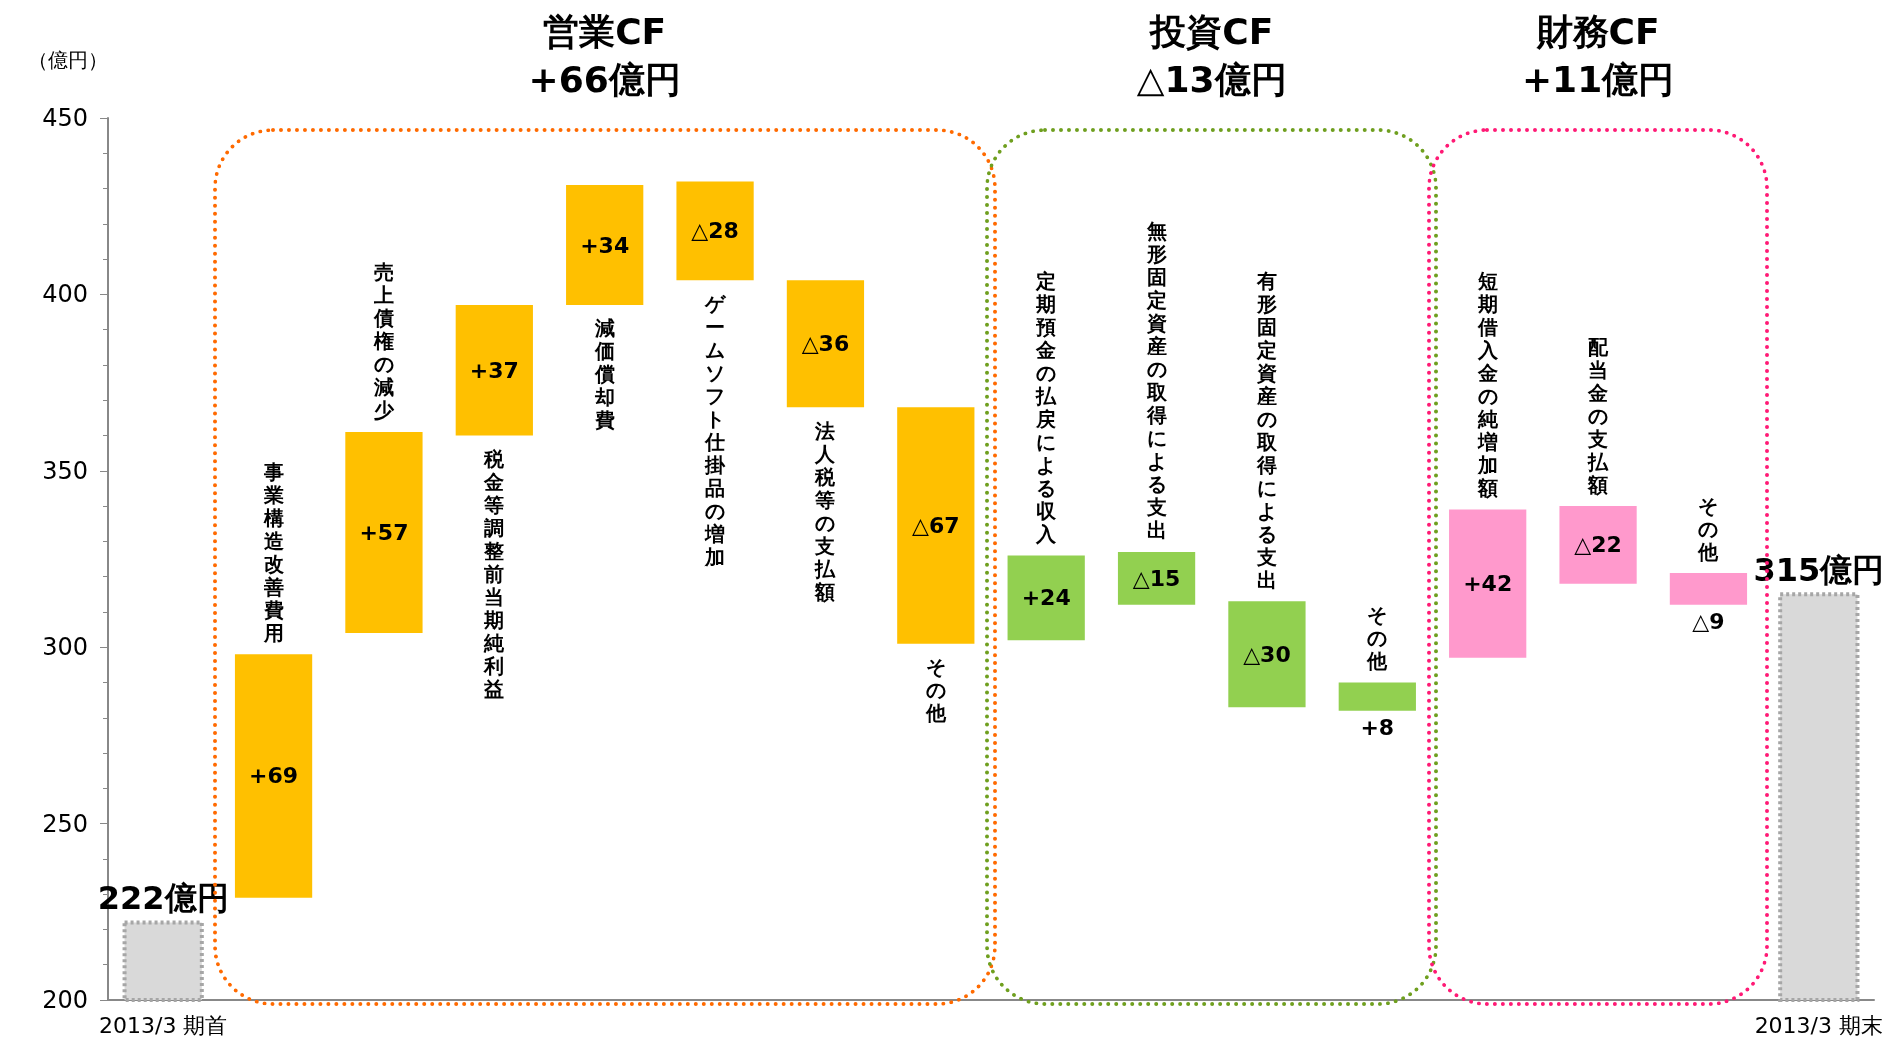 The image size is (1904, 1061). I want to click on y-tick-label: 400, so click(65, 294).